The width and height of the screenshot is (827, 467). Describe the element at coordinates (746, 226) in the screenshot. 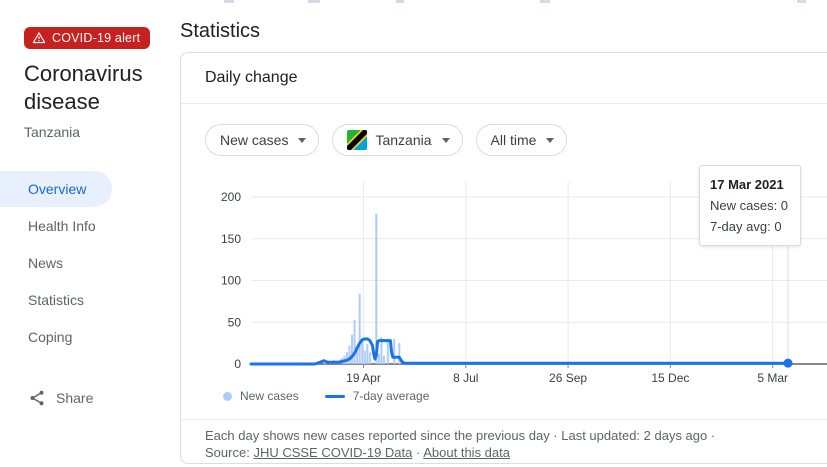

I see `tooltip-avg: 7-day avg: 0` at that location.